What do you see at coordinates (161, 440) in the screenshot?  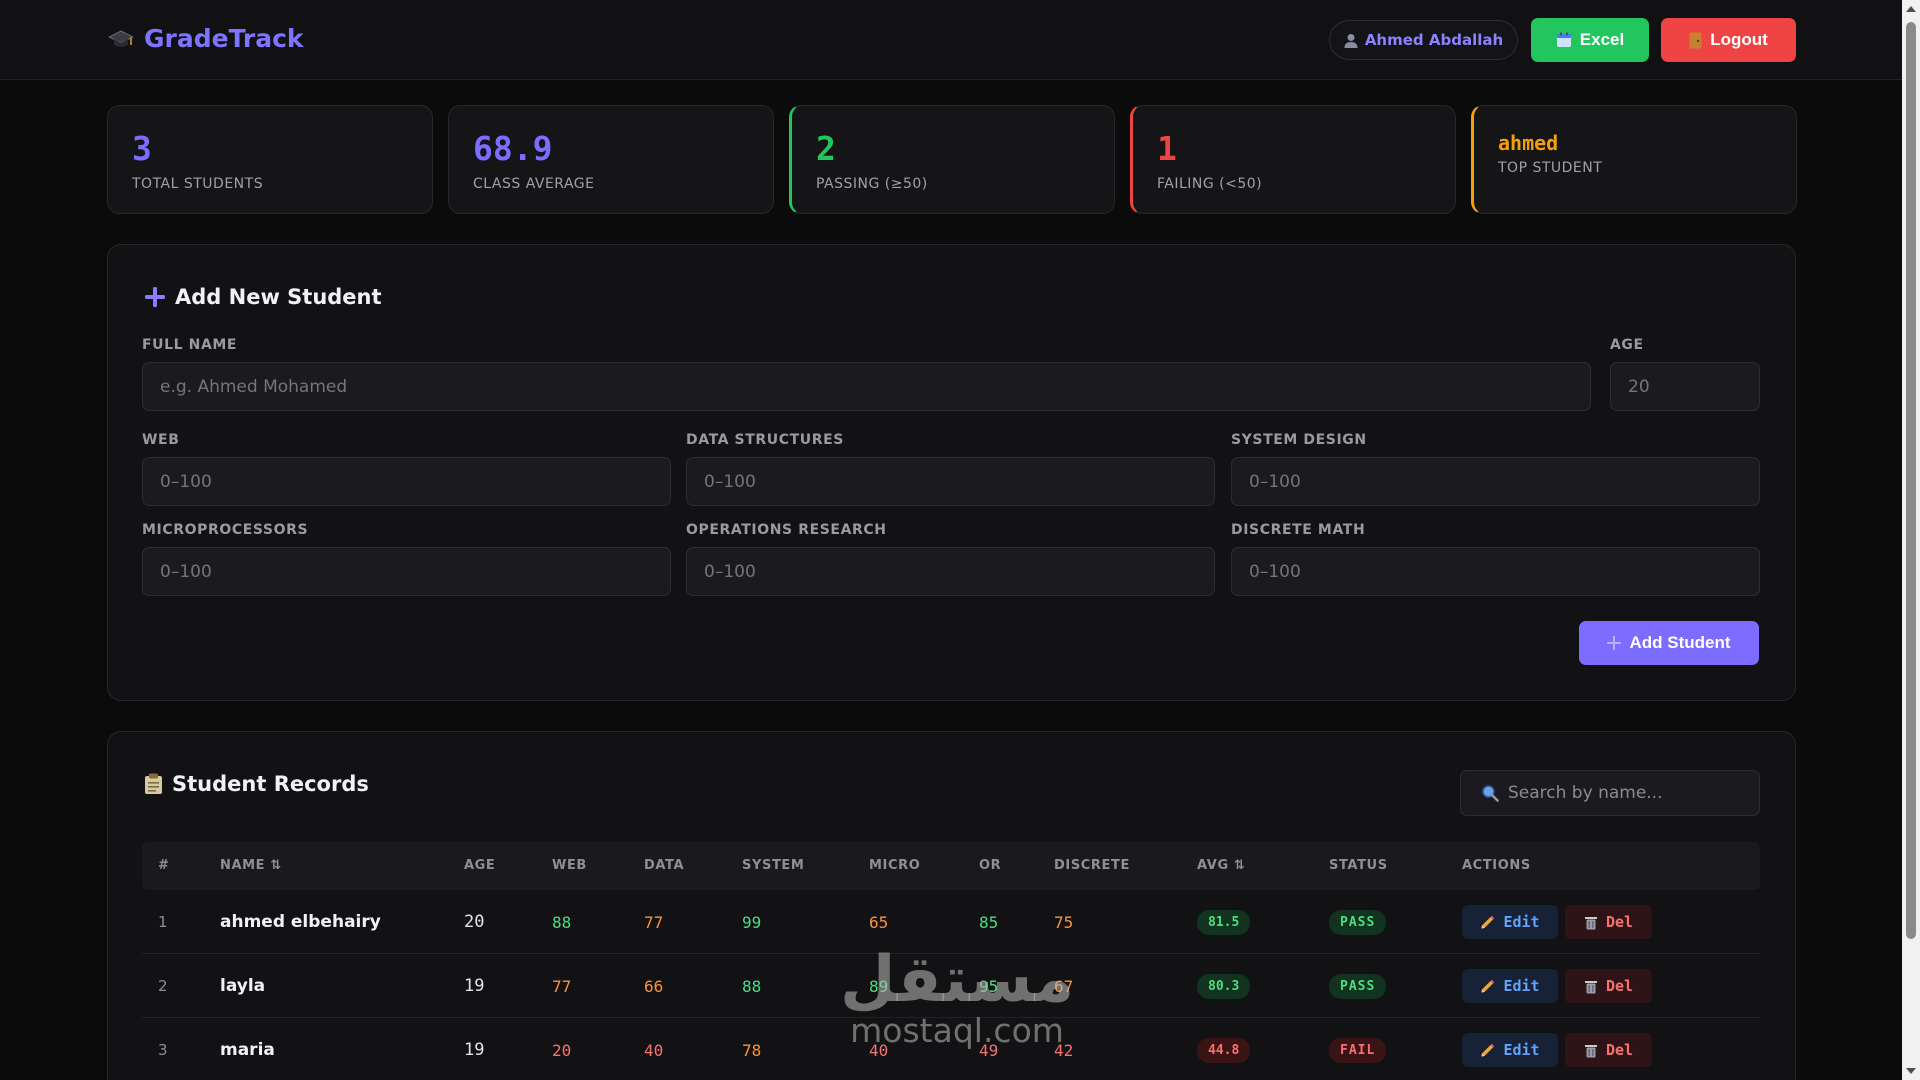 I see `web-label: WEB` at bounding box center [161, 440].